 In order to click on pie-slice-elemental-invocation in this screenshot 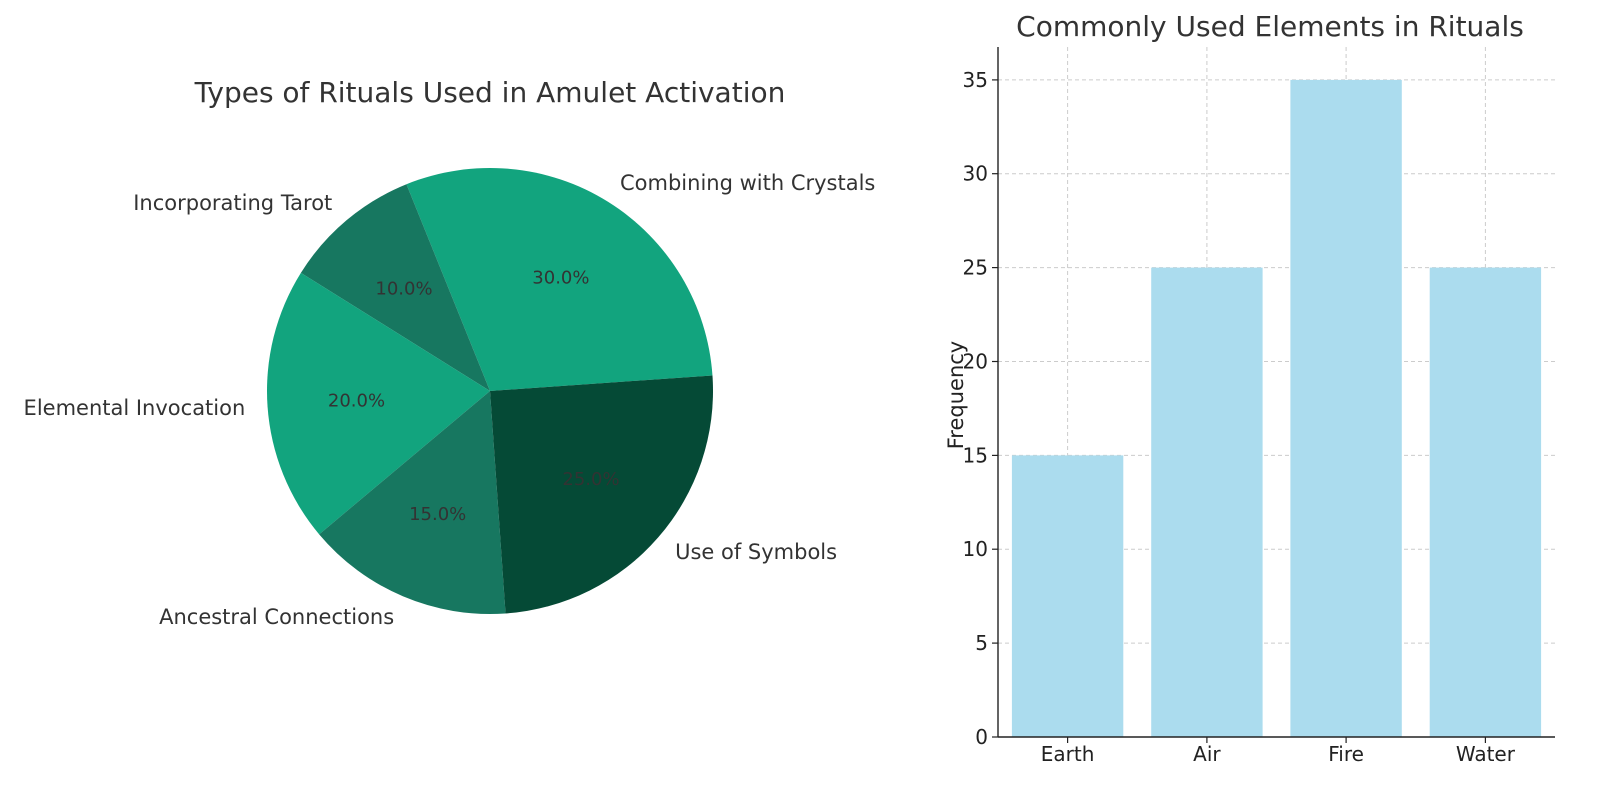, I will do `click(378, 403)`.